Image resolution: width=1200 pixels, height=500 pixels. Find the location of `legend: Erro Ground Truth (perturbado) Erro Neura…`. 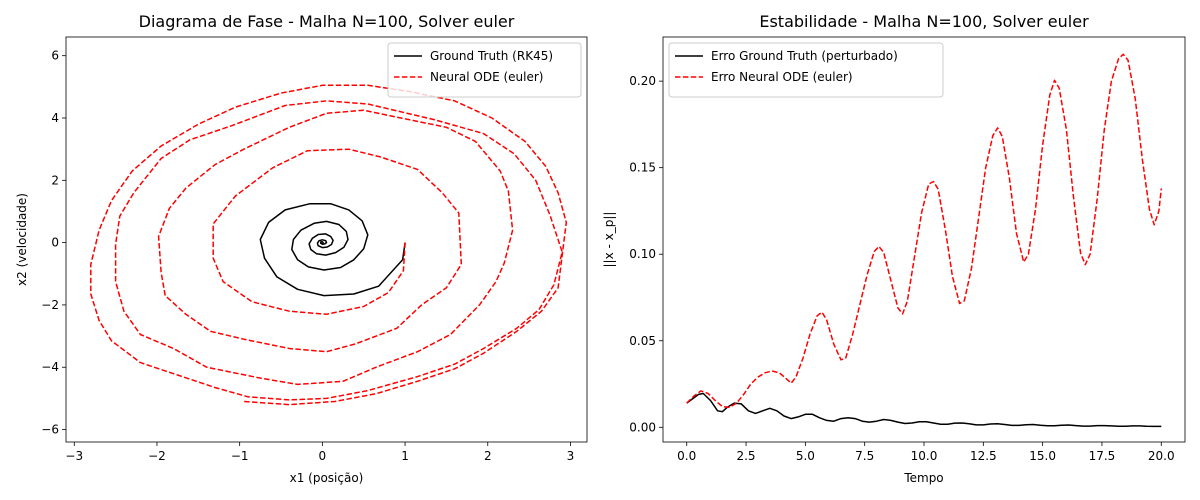

legend: Erro Ground Truth (perturbado) Erro Neura… is located at coordinates (806, 70).